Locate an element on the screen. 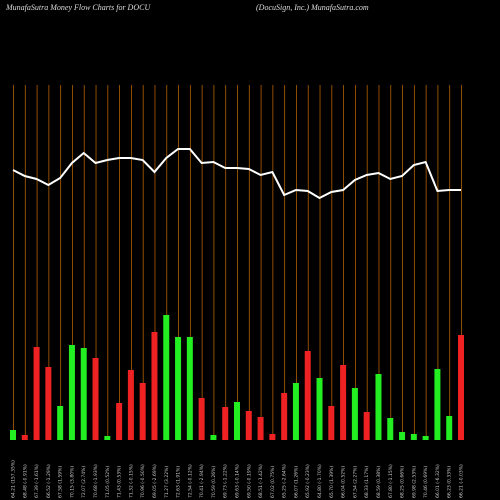  x-tick-label: 71.32 (-0.15%) is located at coordinates (131, 481).